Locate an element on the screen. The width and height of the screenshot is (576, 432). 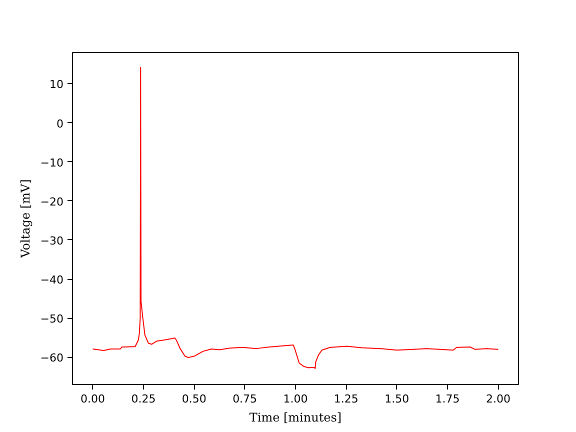
x-tick-label: 1.50 is located at coordinates (397, 399).